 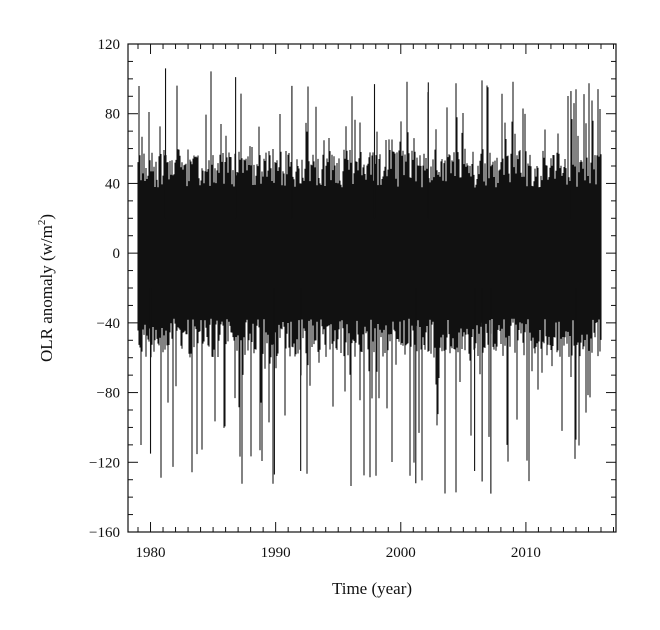 I want to click on x-tick-label: 2010, so click(x=526, y=553).